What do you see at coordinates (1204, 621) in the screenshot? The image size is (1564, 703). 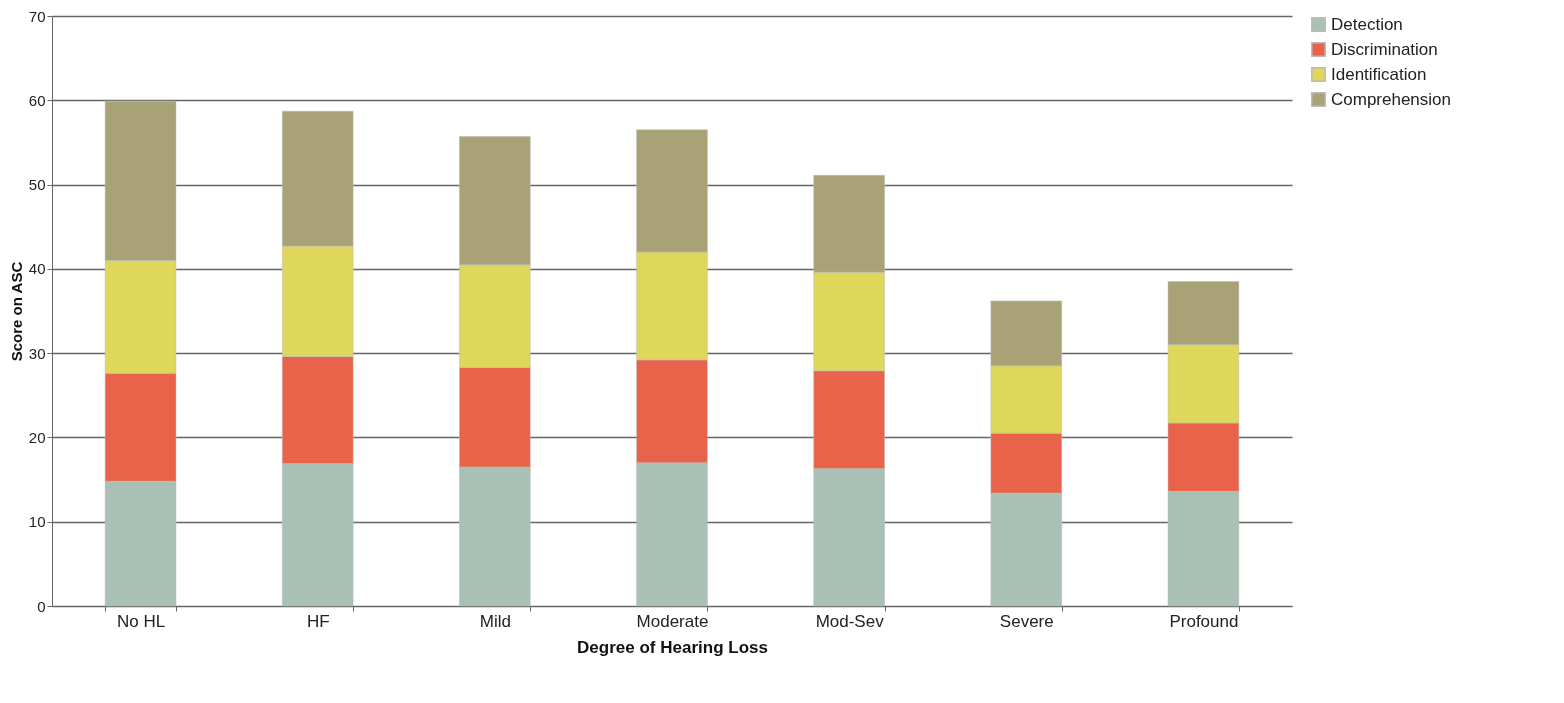 I see `x-tick-label: Profound` at bounding box center [1204, 621].